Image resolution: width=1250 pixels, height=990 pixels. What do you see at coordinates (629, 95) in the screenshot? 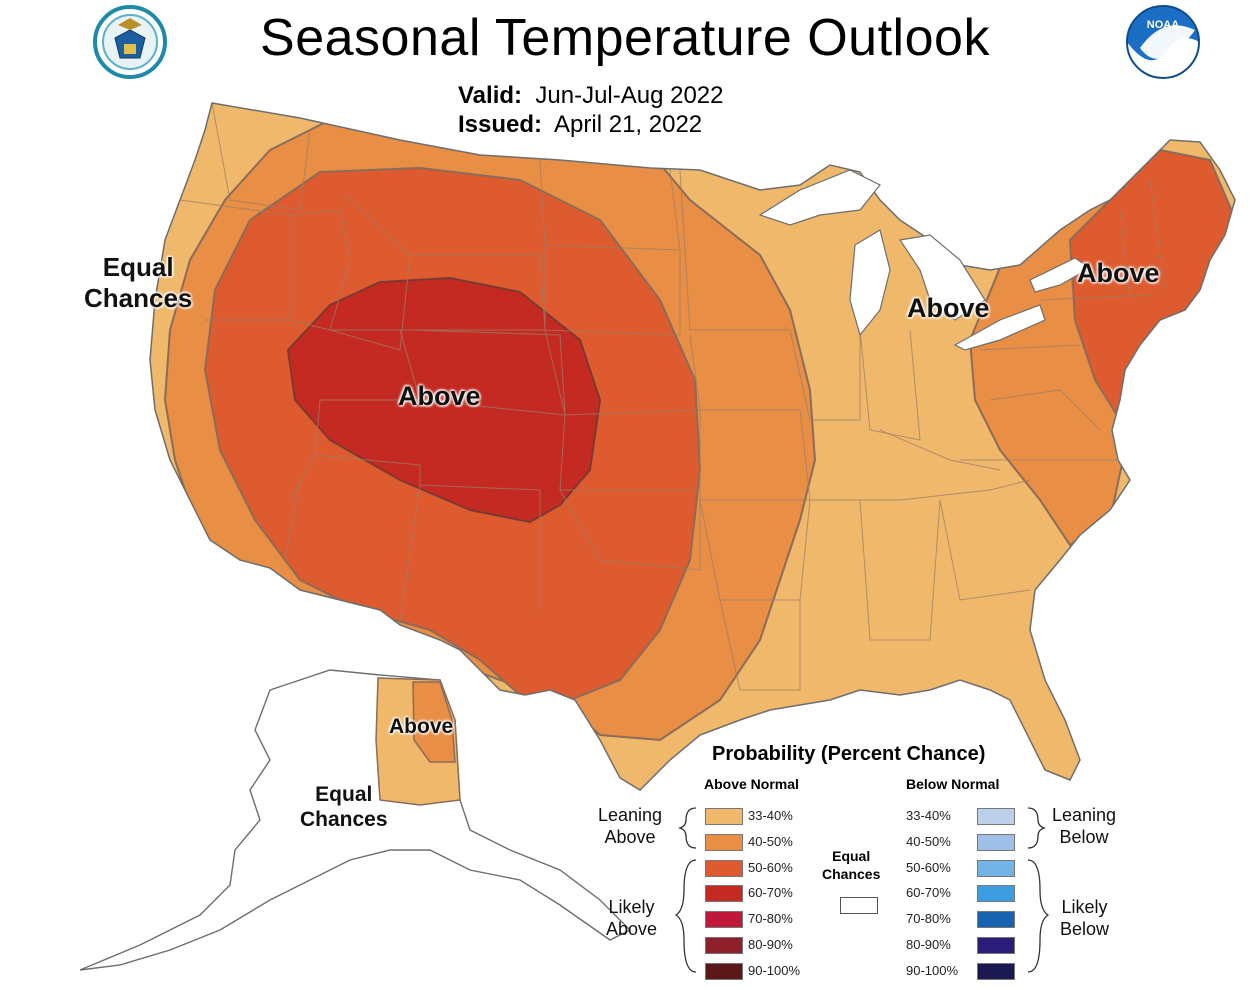
I see `valid-value: Jun-Jul-Aug 2022` at bounding box center [629, 95].